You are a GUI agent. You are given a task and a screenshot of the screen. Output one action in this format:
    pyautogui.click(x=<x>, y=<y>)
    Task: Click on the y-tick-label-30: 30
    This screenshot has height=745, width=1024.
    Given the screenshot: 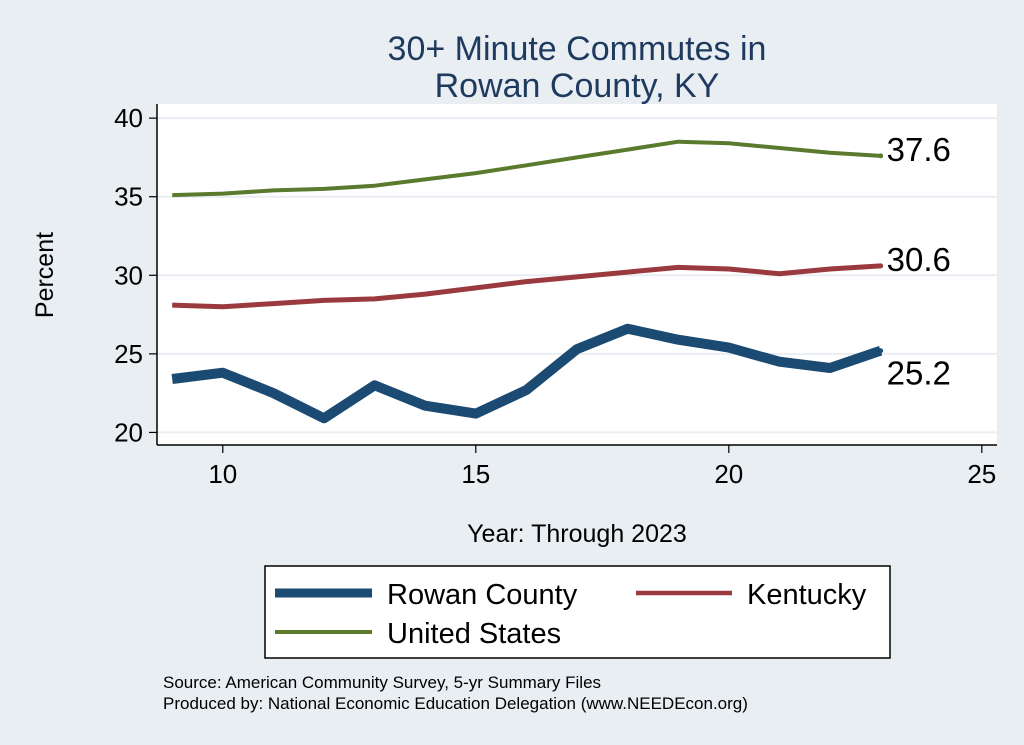 What is the action you would take?
    pyautogui.click(x=128, y=275)
    